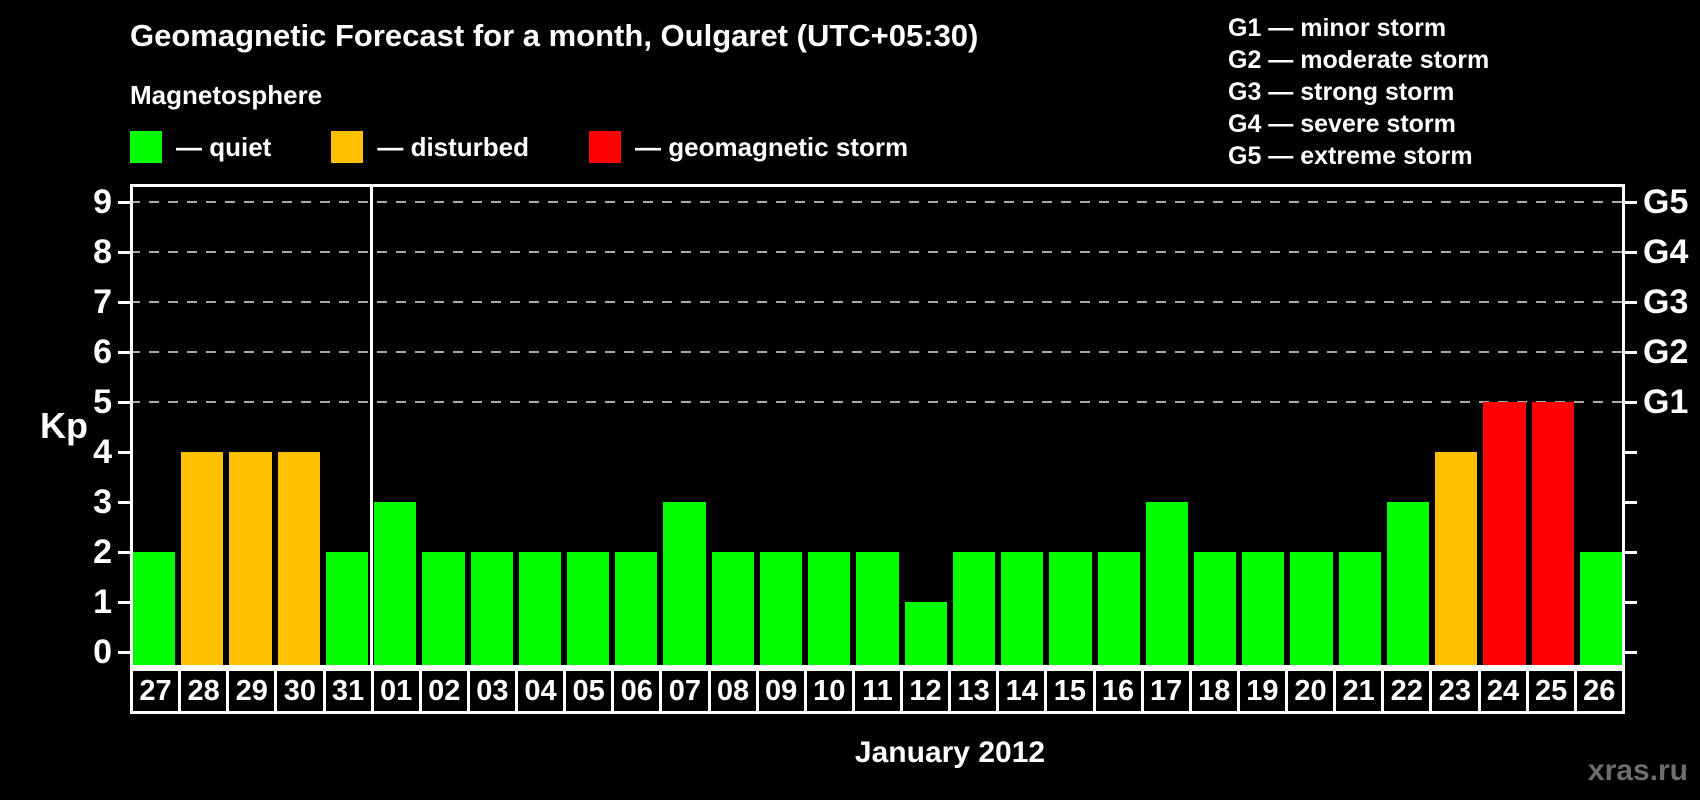  I want to click on g-axis-label-g2: G2, so click(1666, 352).